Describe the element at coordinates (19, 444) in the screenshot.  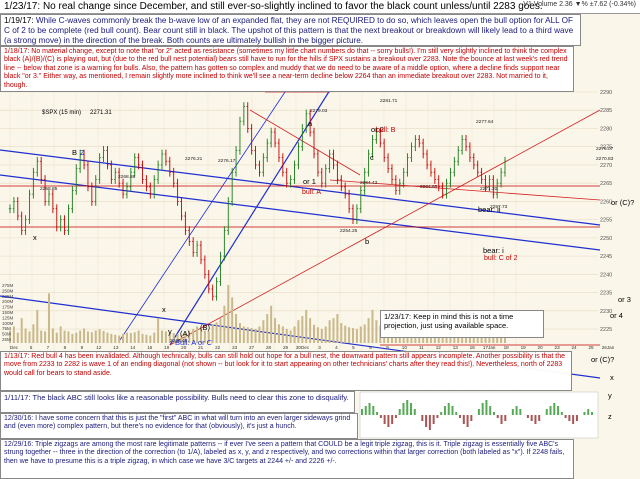
I see `note-date: 12/29/16:` at that location.